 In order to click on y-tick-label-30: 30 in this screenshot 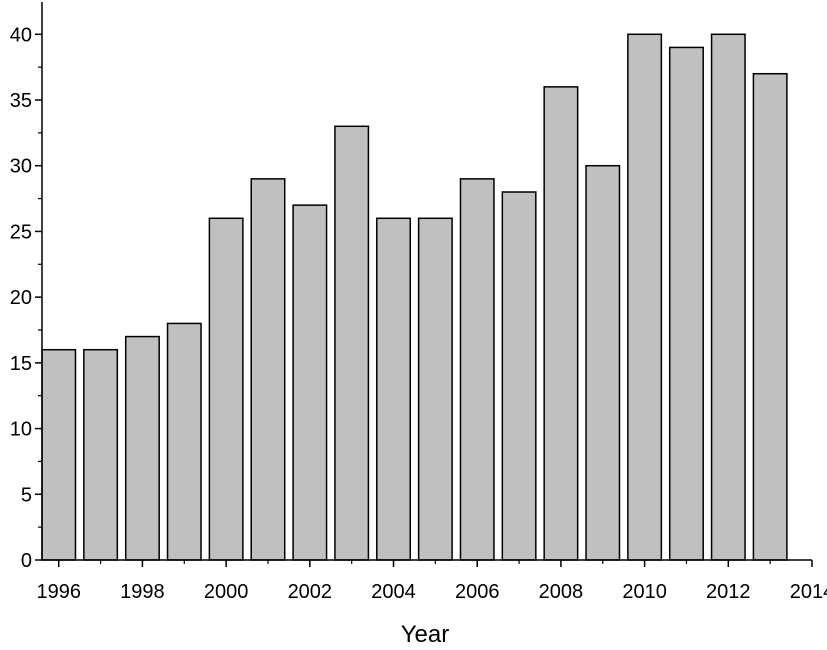, I will do `click(21, 167)`.